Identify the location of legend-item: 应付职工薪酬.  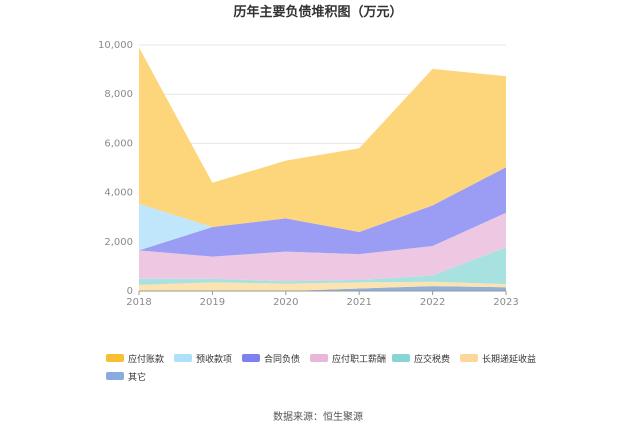
(348, 359).